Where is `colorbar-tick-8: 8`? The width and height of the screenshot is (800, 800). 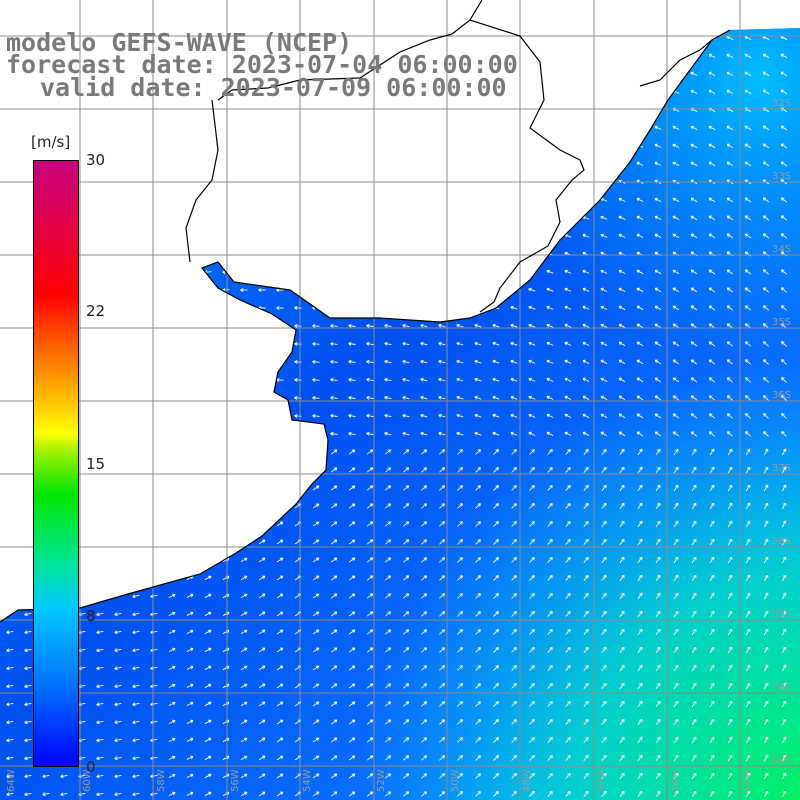
colorbar-tick-8: 8 is located at coordinates (91, 616).